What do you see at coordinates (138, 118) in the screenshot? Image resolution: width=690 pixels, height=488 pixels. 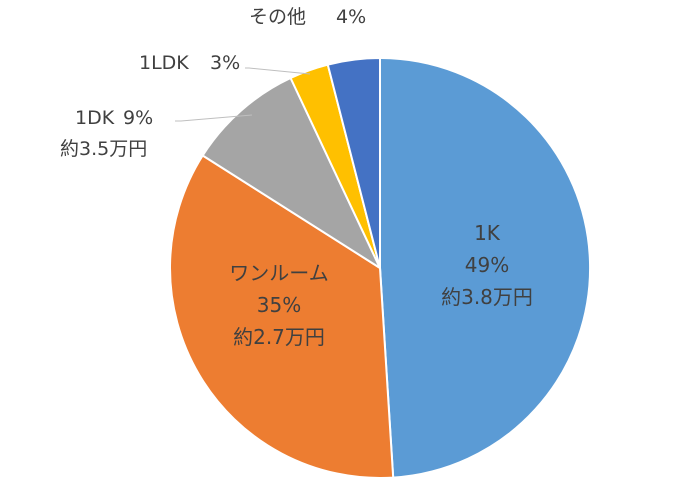 I see `slice-percent-1dk: 9%` at bounding box center [138, 118].